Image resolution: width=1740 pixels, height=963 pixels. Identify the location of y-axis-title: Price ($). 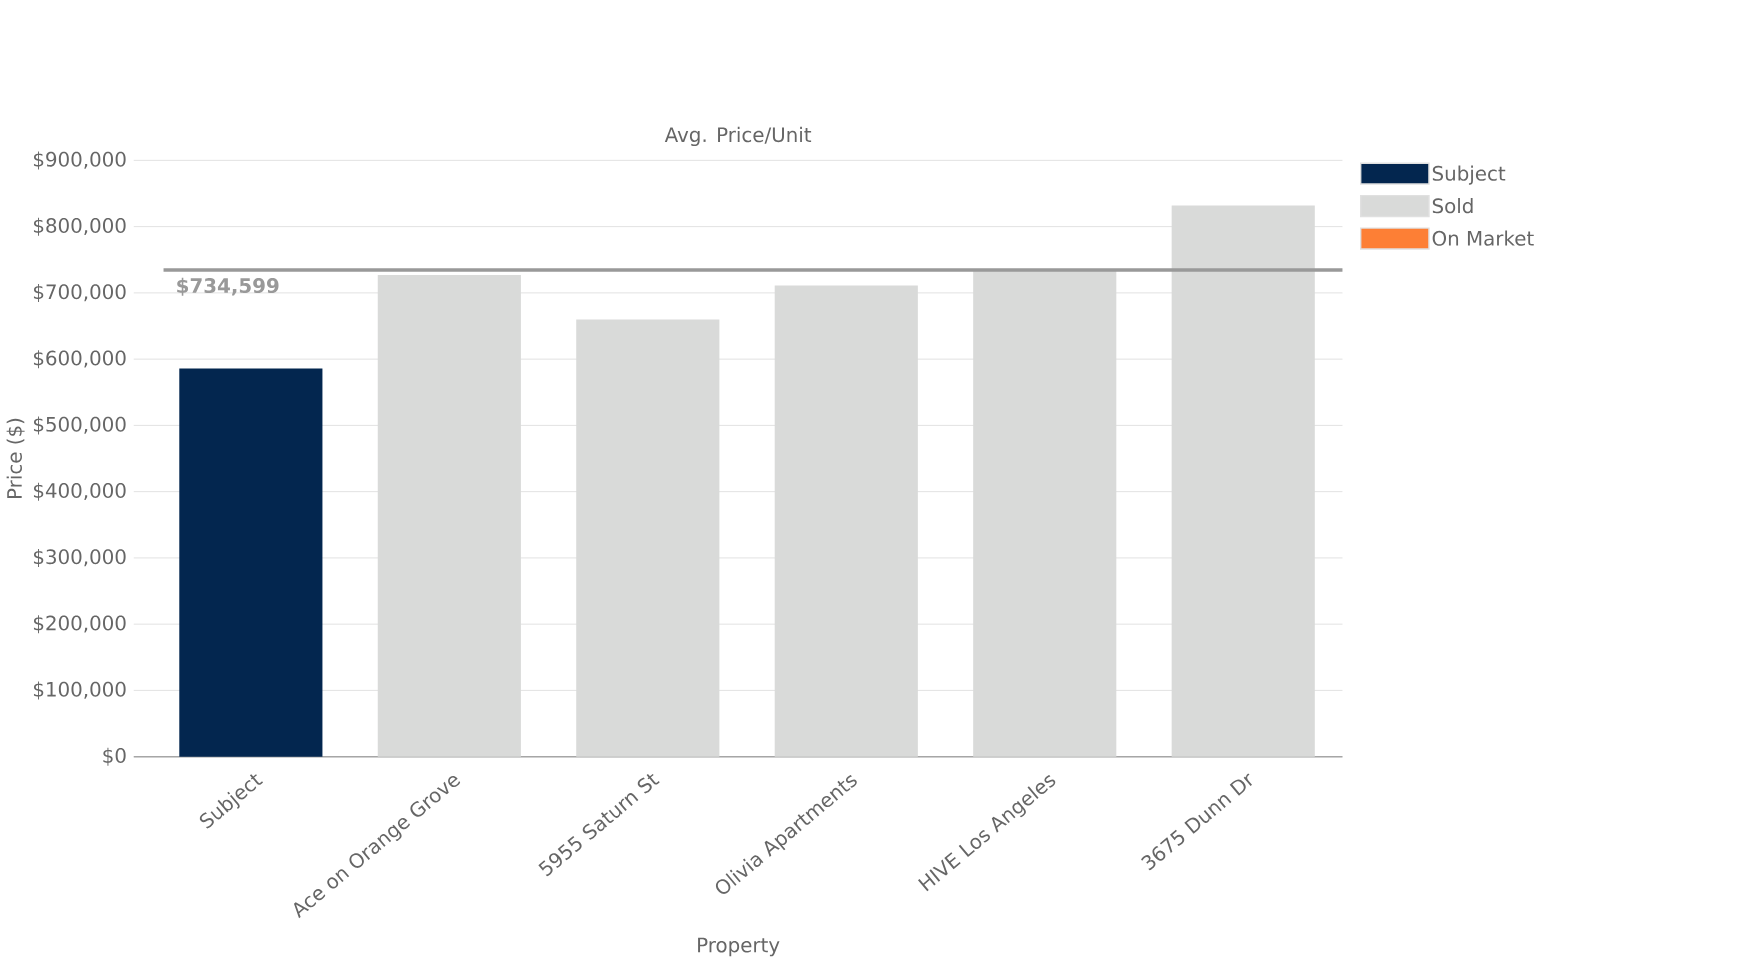
(15, 458).